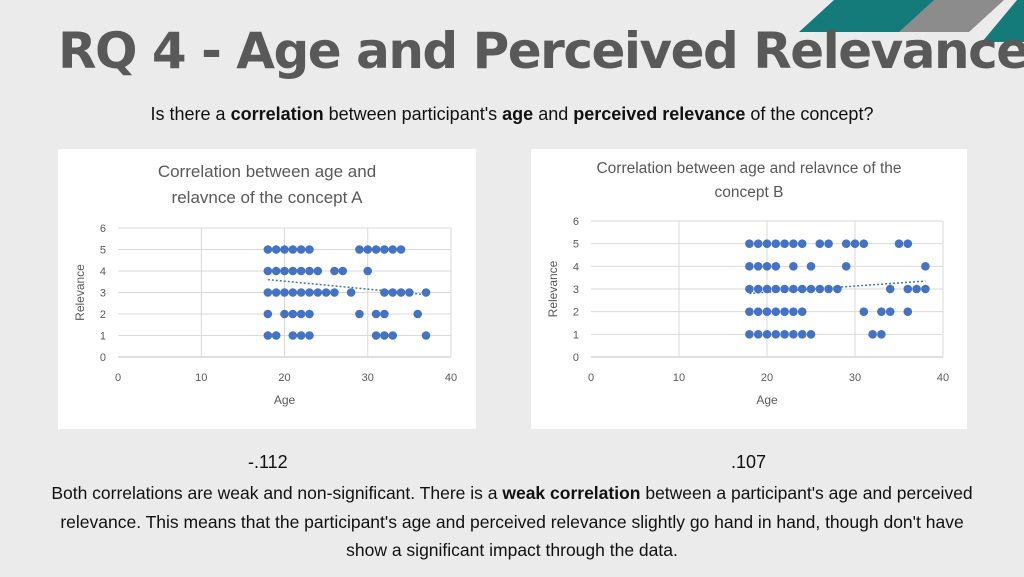  Describe the element at coordinates (943, 378) in the screenshot. I see `x-tick-label: 40` at that location.